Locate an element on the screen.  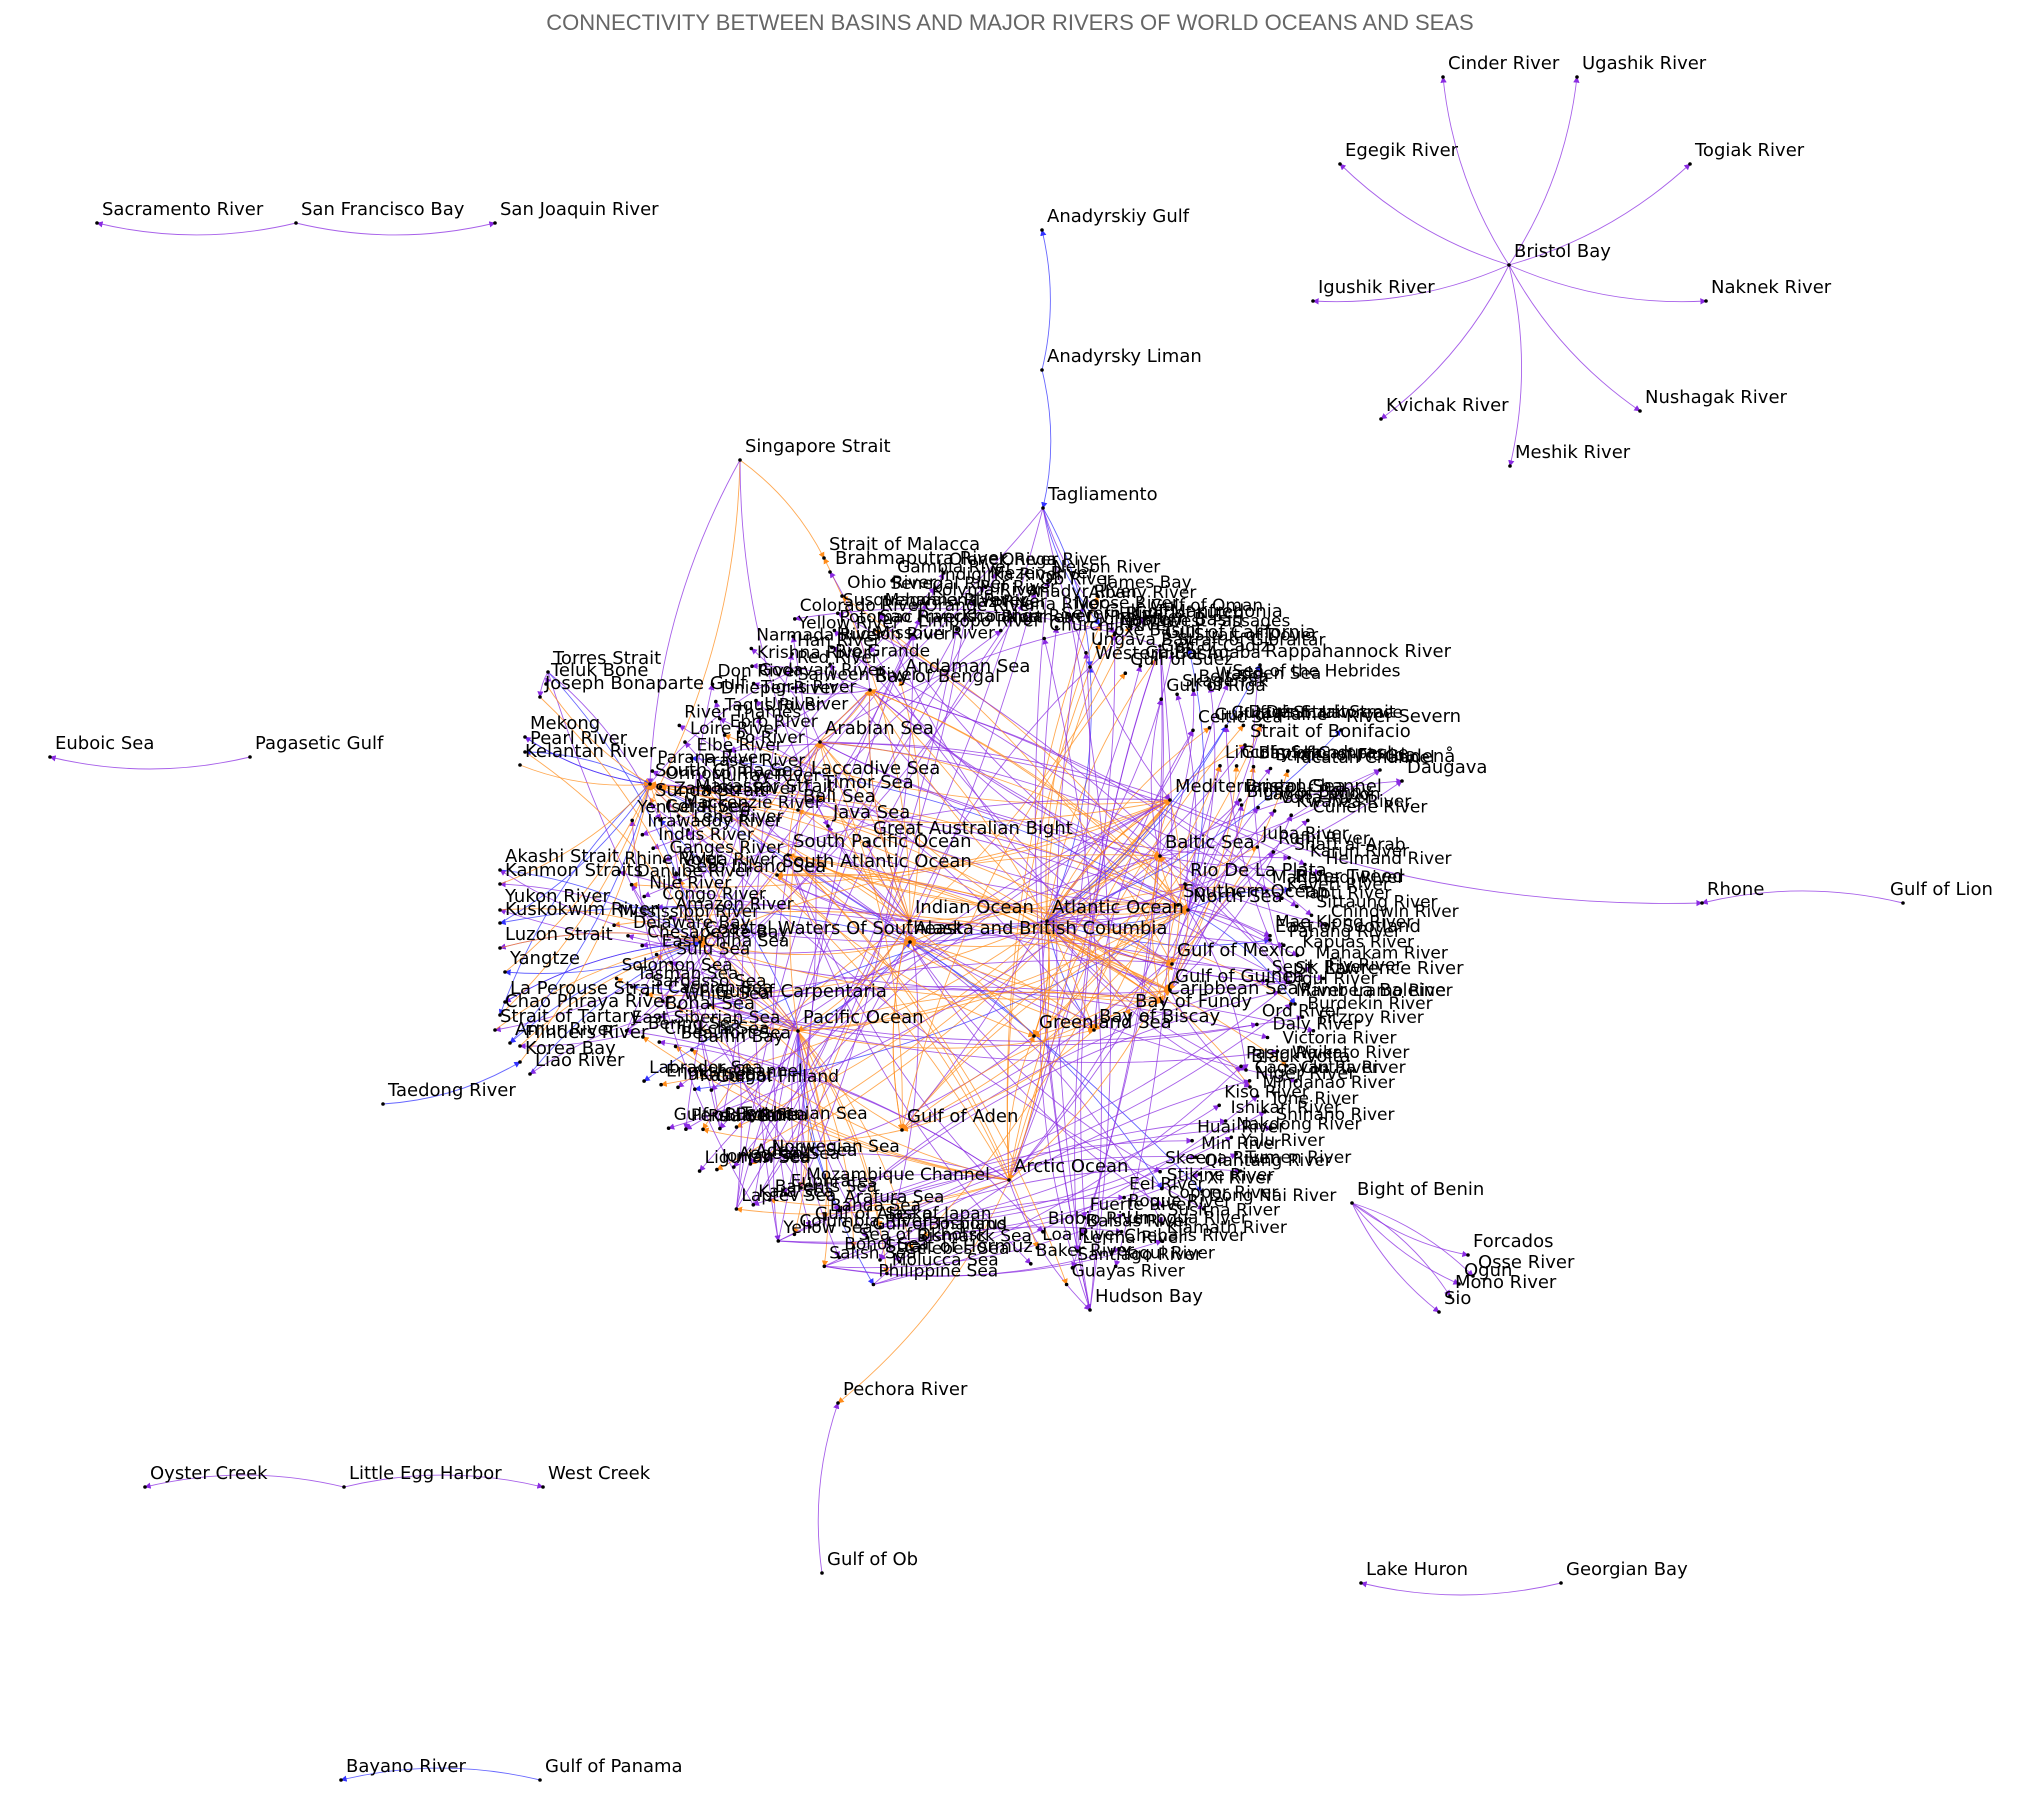
node-redriver is located at coordinates (792, 671).